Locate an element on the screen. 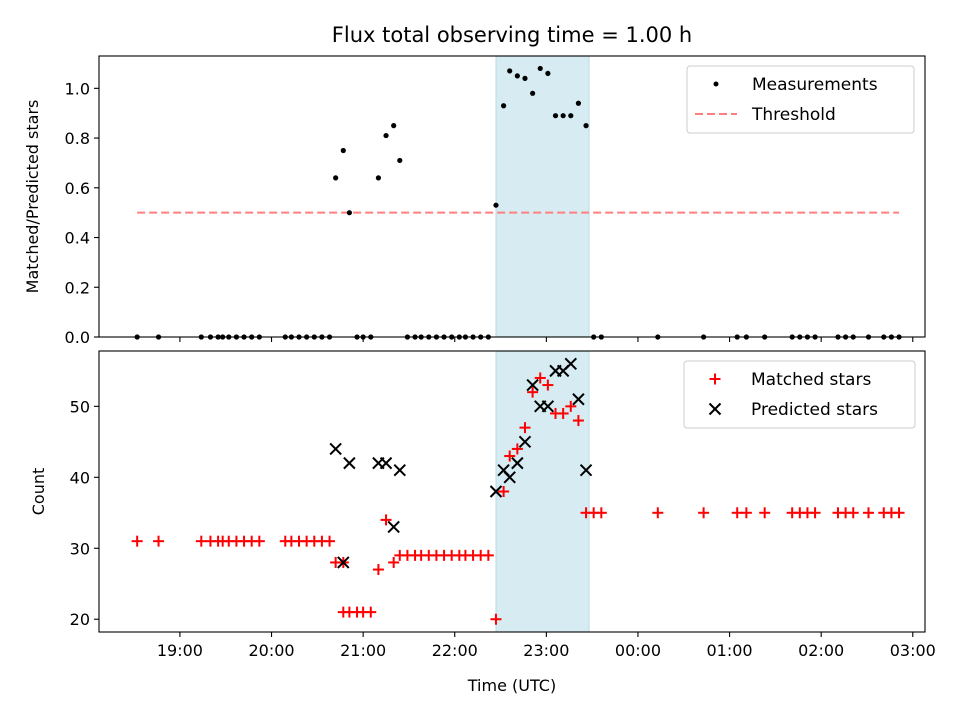 The height and width of the screenshot is (720, 960). top-y-tick-label: 0.0 is located at coordinates (77, 337).